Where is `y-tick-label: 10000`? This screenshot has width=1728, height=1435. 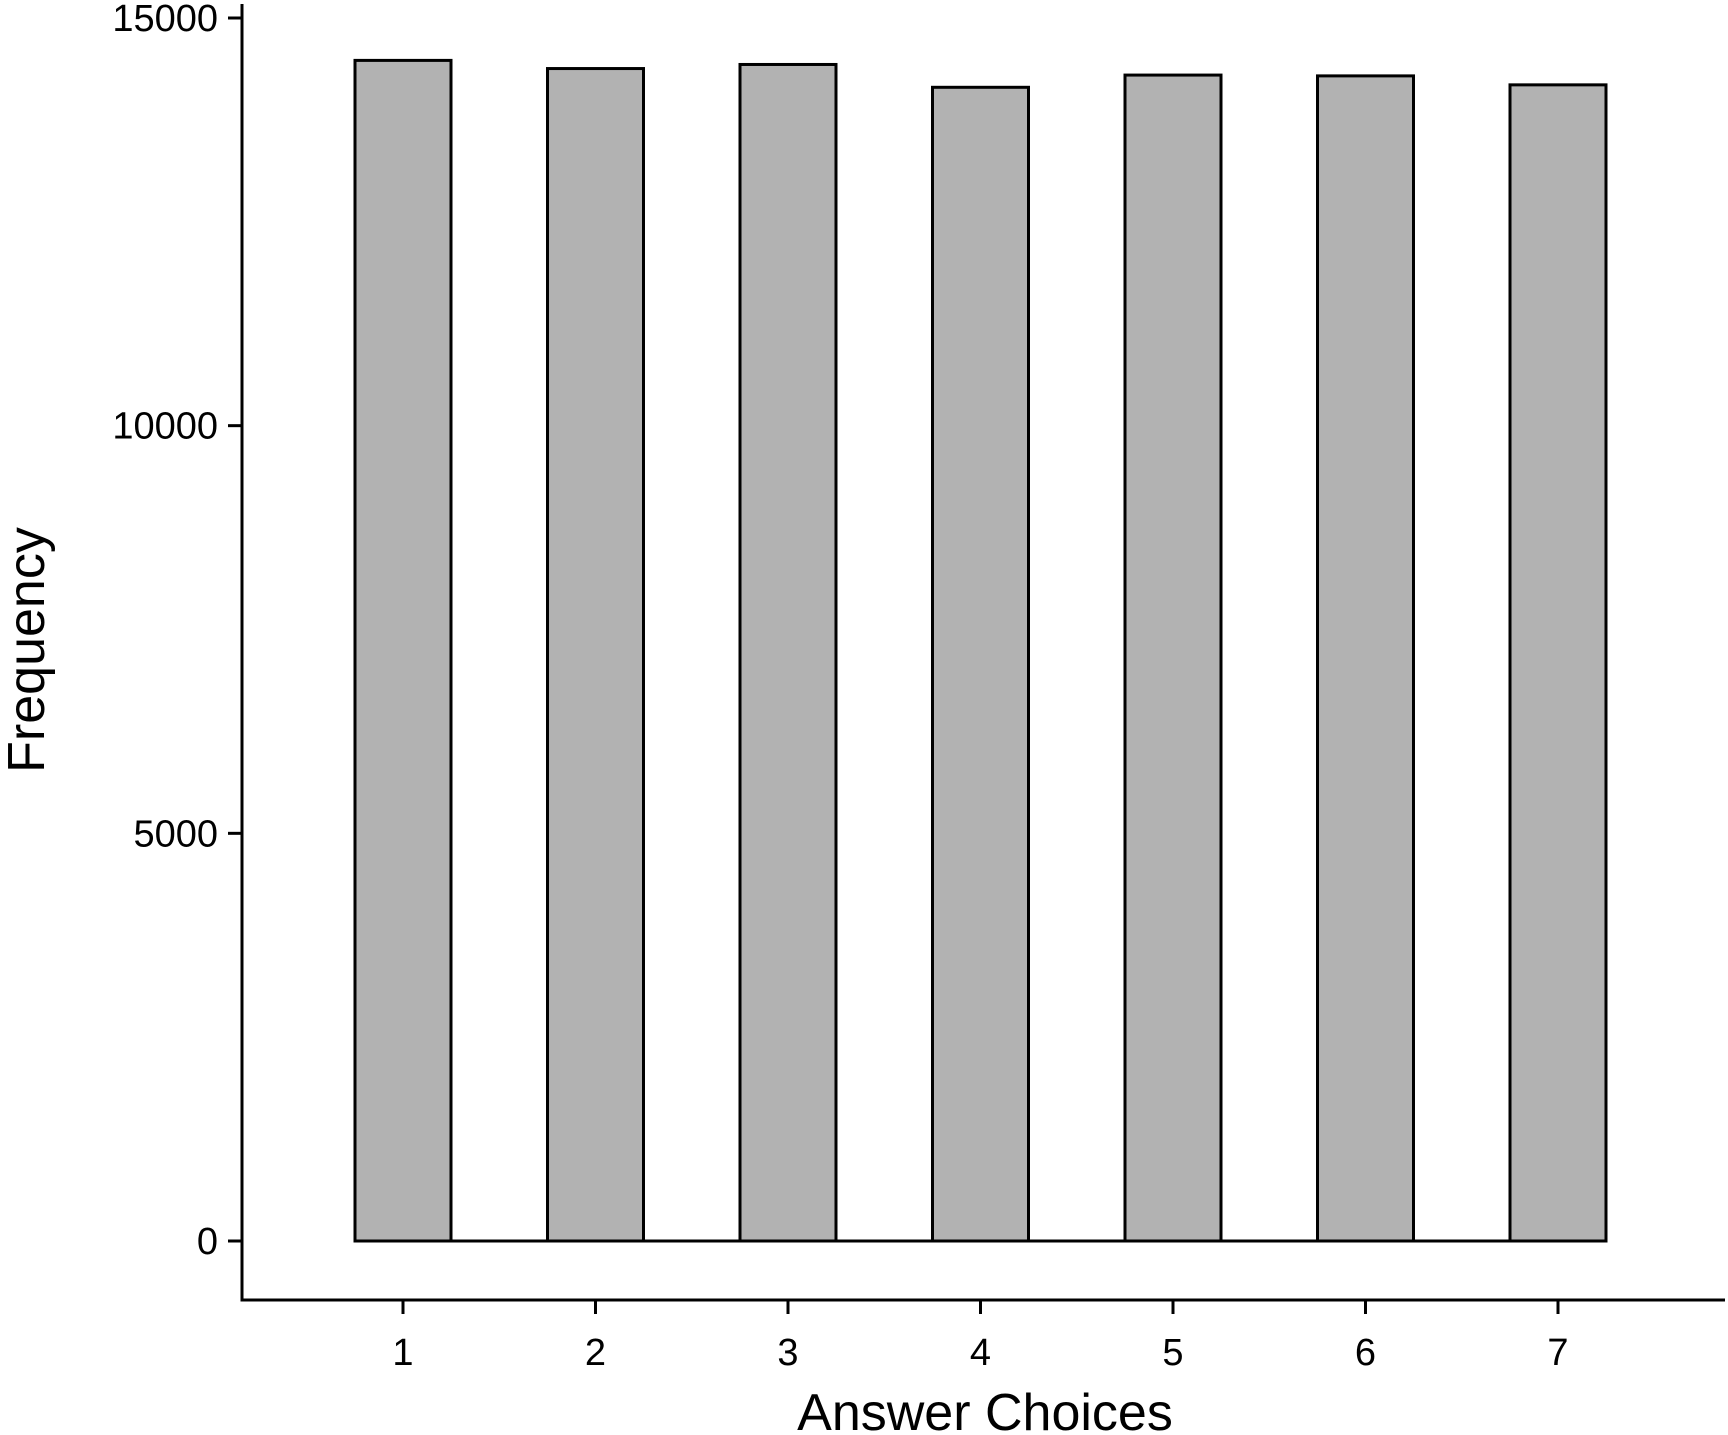 y-tick-label: 10000 is located at coordinates (165, 427).